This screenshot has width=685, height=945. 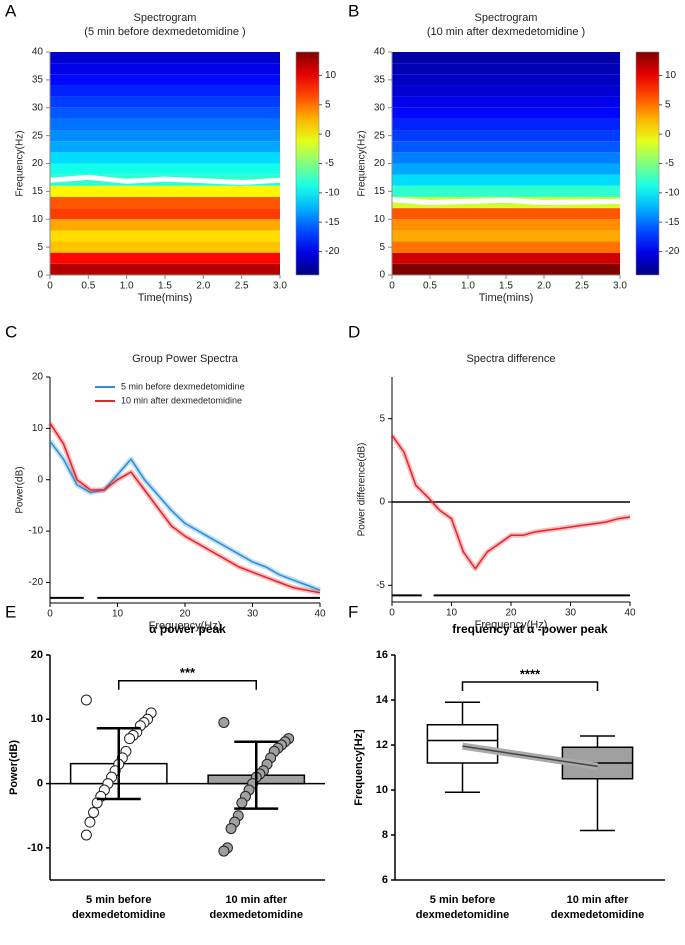 What do you see at coordinates (462, 900) in the screenshot?
I see `x-category-label: 5 min before` at bounding box center [462, 900].